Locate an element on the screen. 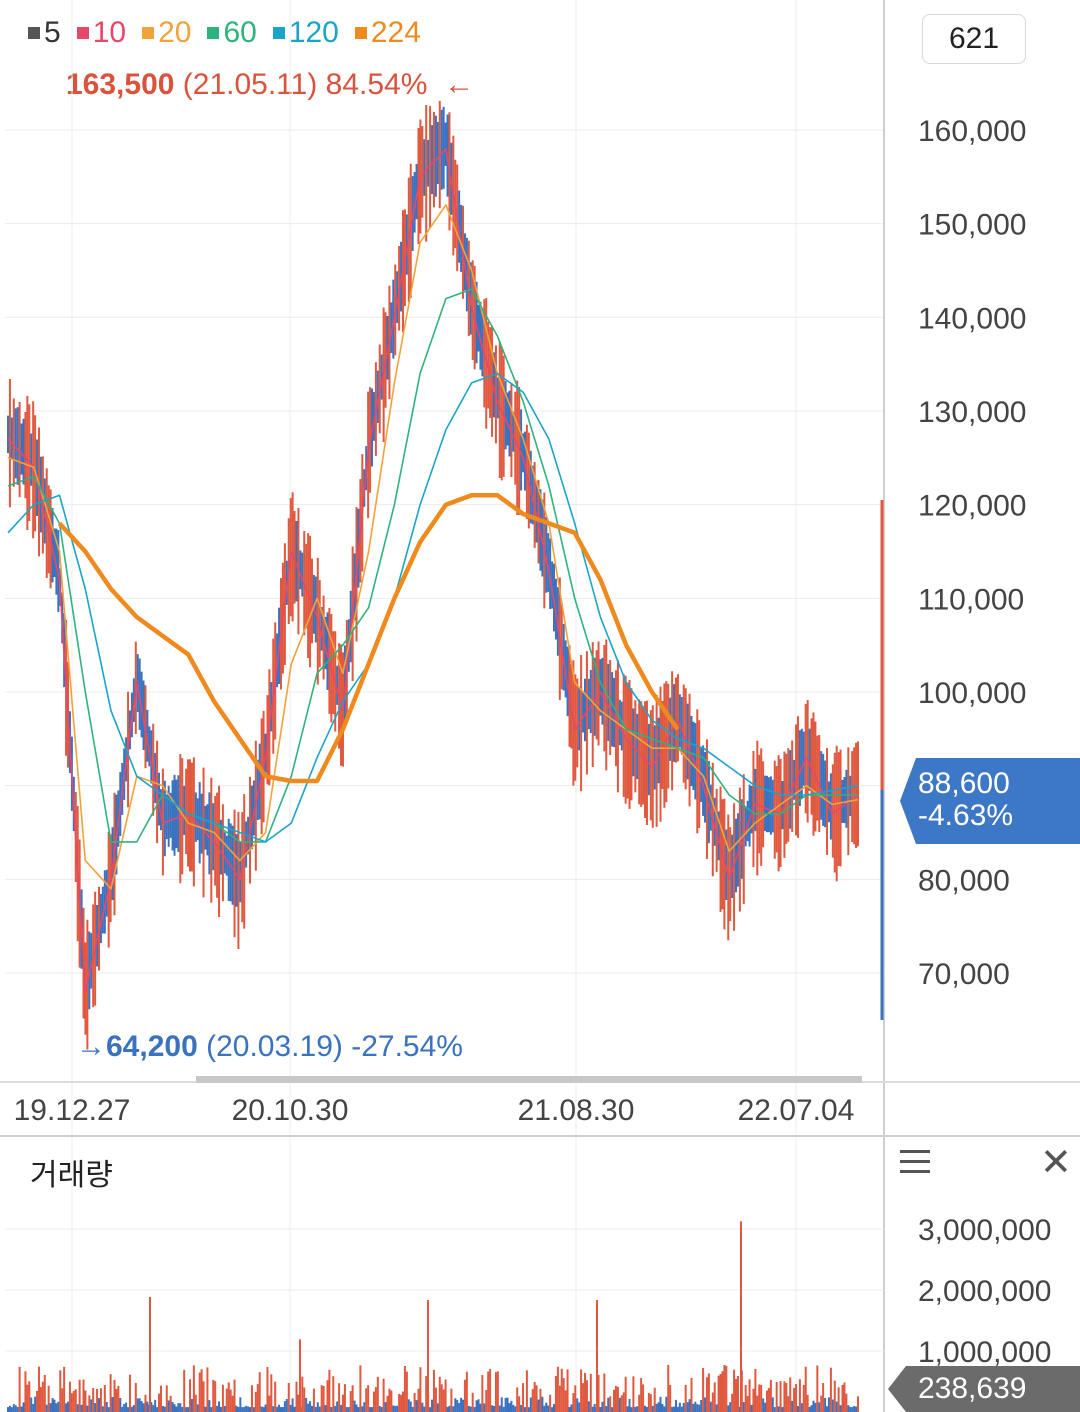 This screenshot has width=1080, height=1412. legend-item-60: 60 is located at coordinates (232, 33).